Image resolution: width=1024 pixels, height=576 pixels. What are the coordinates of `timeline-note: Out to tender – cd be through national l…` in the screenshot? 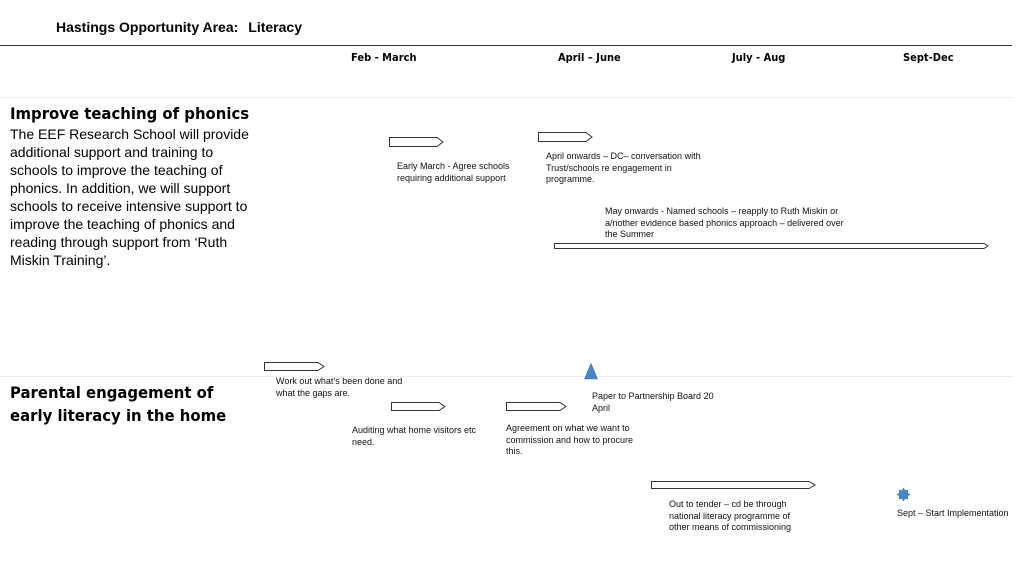 It's located at (730, 515).